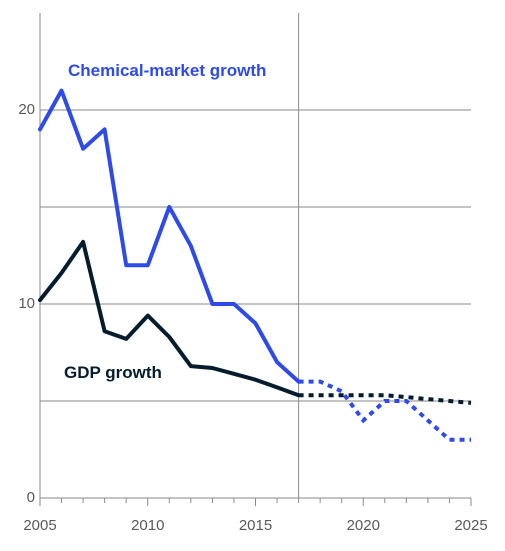 The height and width of the screenshot is (551, 505). Describe the element at coordinates (384, 410) in the screenshot. I see `series-0-forecast-line` at that location.